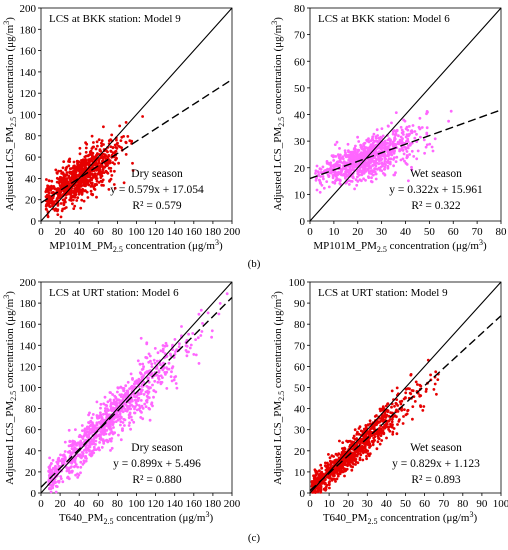  What do you see at coordinates (28, 73) in the screenshot?
I see `y-tick-label: 140` at bounding box center [28, 73].